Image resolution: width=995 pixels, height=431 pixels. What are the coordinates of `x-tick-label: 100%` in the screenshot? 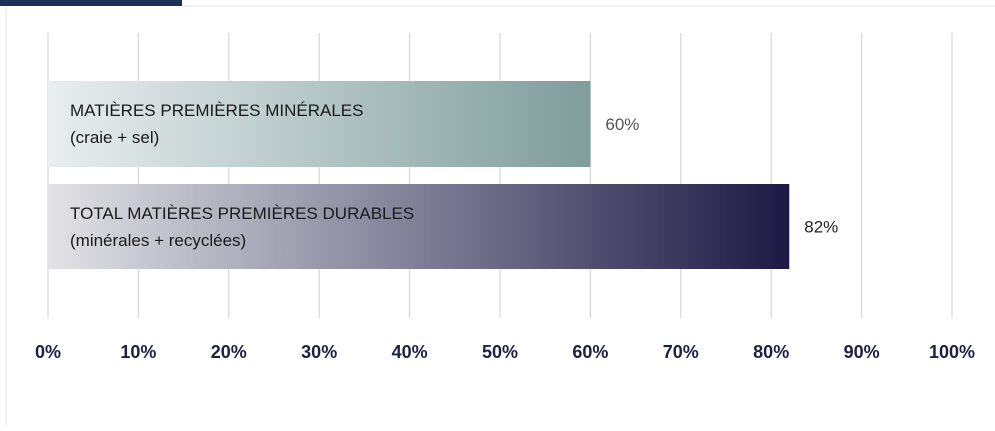 It's located at (952, 352).